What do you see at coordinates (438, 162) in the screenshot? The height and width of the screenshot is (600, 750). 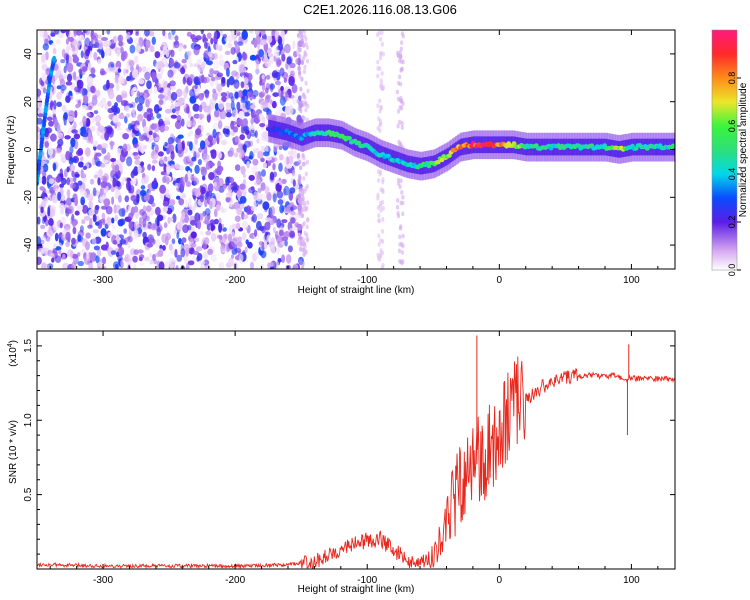 I see `track-point` at bounding box center [438, 162].